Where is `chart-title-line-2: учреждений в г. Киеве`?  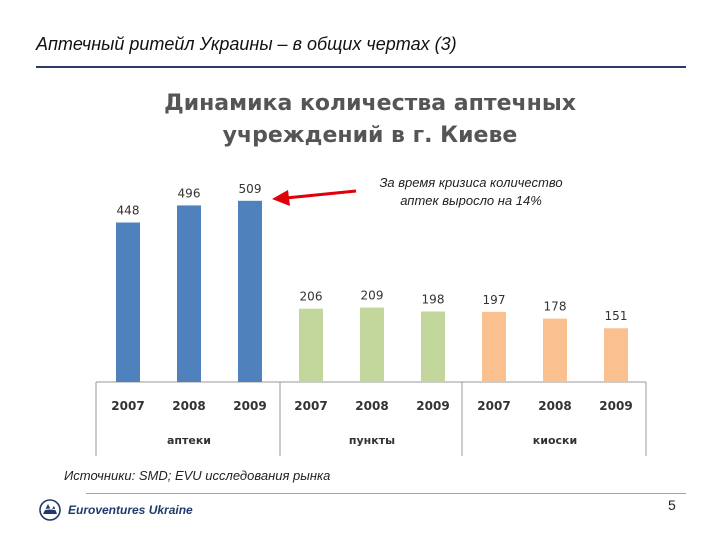 chart-title-line-2: учреждений в г. Киеве is located at coordinates (370, 135).